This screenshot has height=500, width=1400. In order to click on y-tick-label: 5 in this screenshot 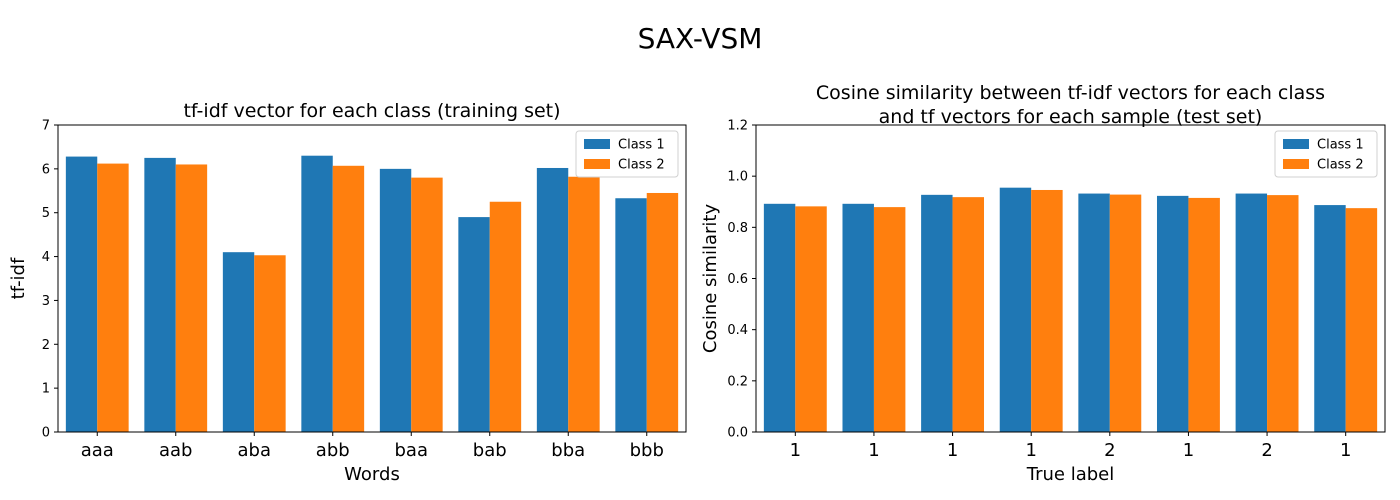, I will do `click(46, 213)`.